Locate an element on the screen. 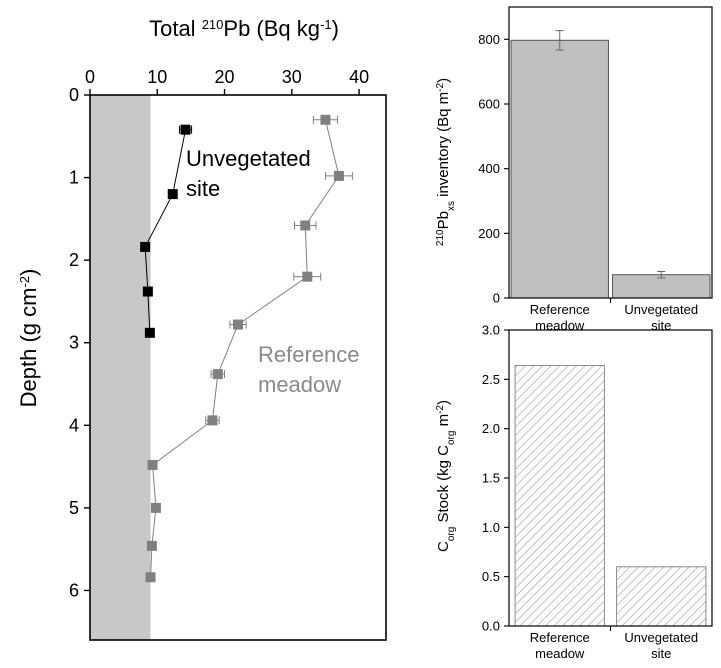 This screenshot has width=721, height=668. y-tick-label: 2.5 is located at coordinates (491, 379).